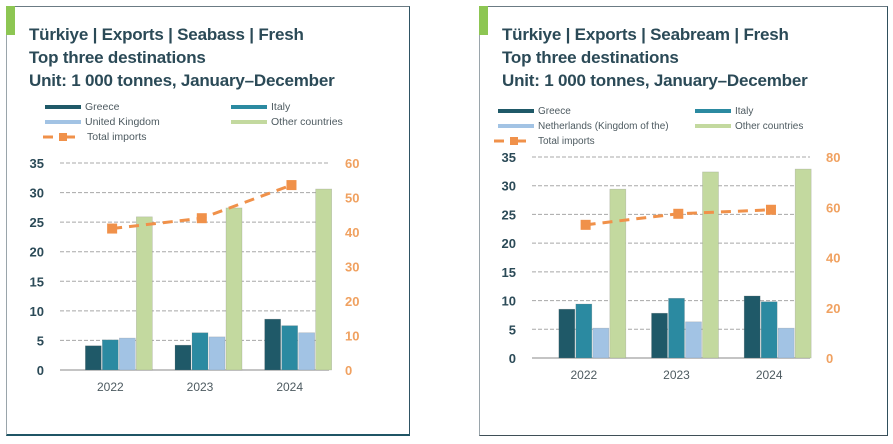 This screenshot has height=444, width=893. Describe the element at coordinates (833, 258) in the screenshot. I see `y2-tick-label: 40` at that location.